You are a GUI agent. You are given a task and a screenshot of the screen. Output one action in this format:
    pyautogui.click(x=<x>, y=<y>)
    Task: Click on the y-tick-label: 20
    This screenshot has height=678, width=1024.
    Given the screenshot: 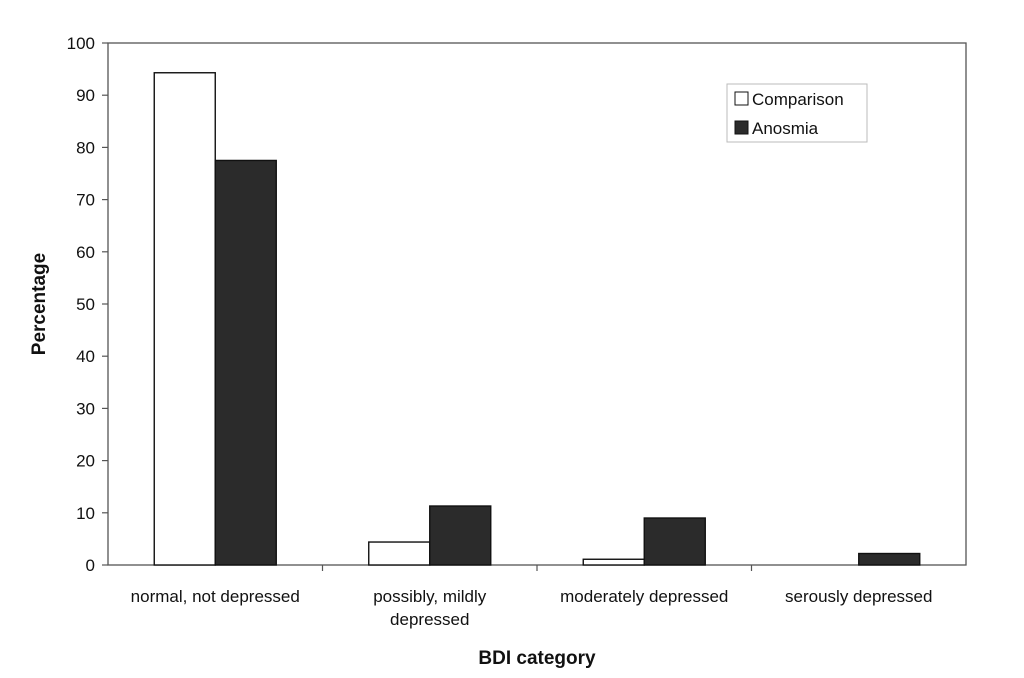 What is the action you would take?
    pyautogui.click(x=85, y=461)
    